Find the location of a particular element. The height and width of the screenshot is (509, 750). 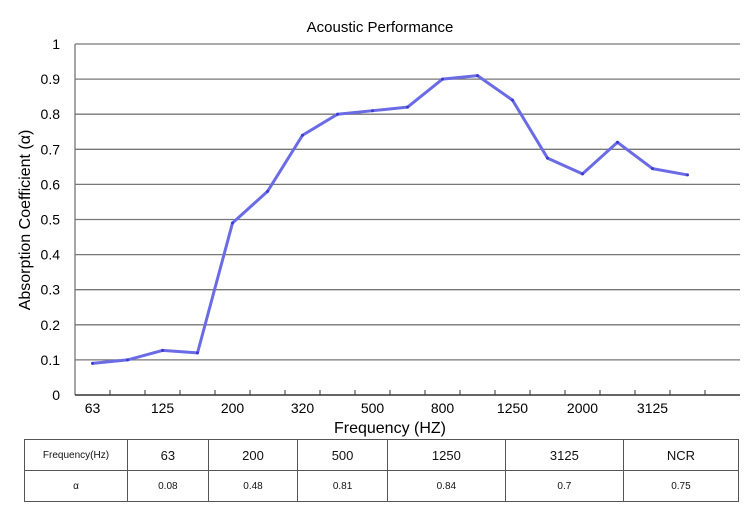

x-tick-label: 320 is located at coordinates (303, 408).